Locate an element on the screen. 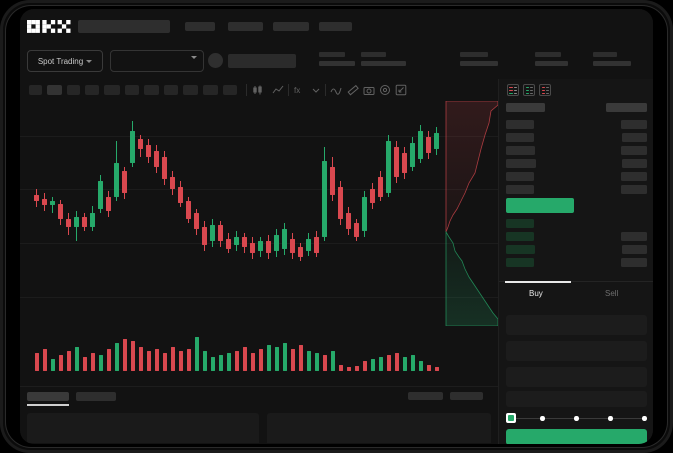 This screenshot has height=453, width=673. order-tab-sell: Sell is located at coordinates (612, 293).